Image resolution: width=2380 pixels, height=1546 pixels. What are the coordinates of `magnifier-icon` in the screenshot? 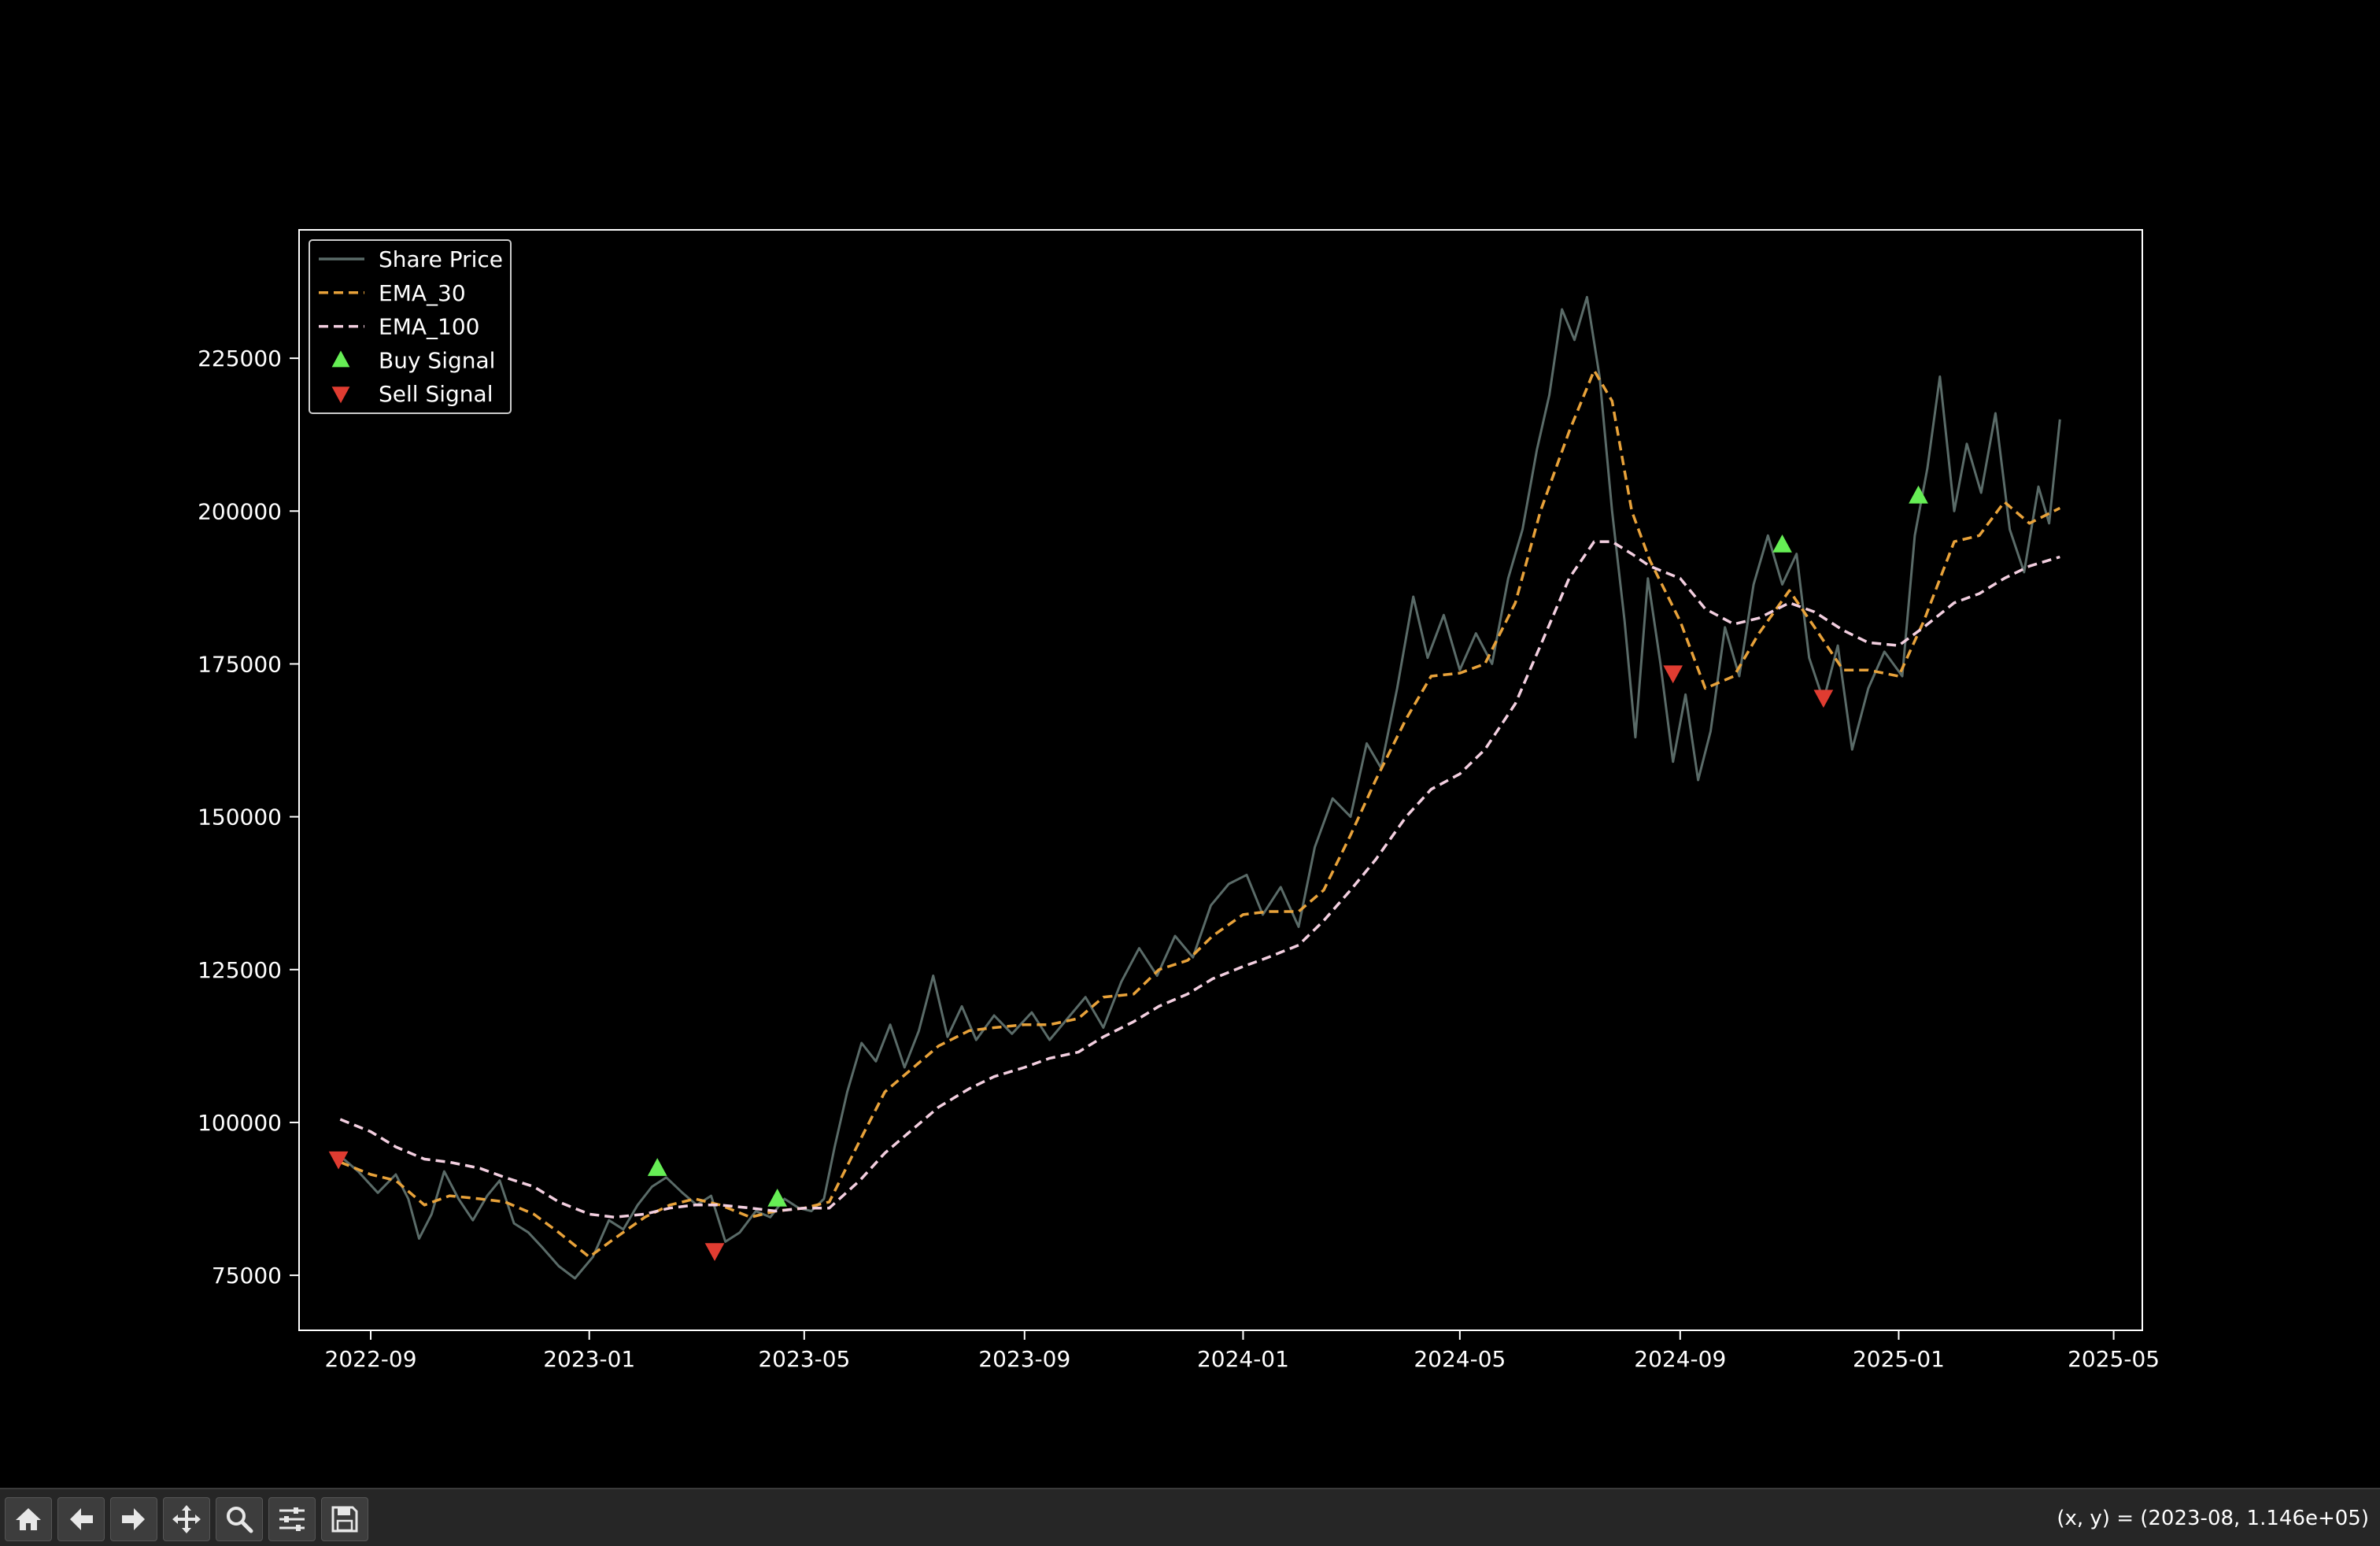 It's located at (240, 1520).